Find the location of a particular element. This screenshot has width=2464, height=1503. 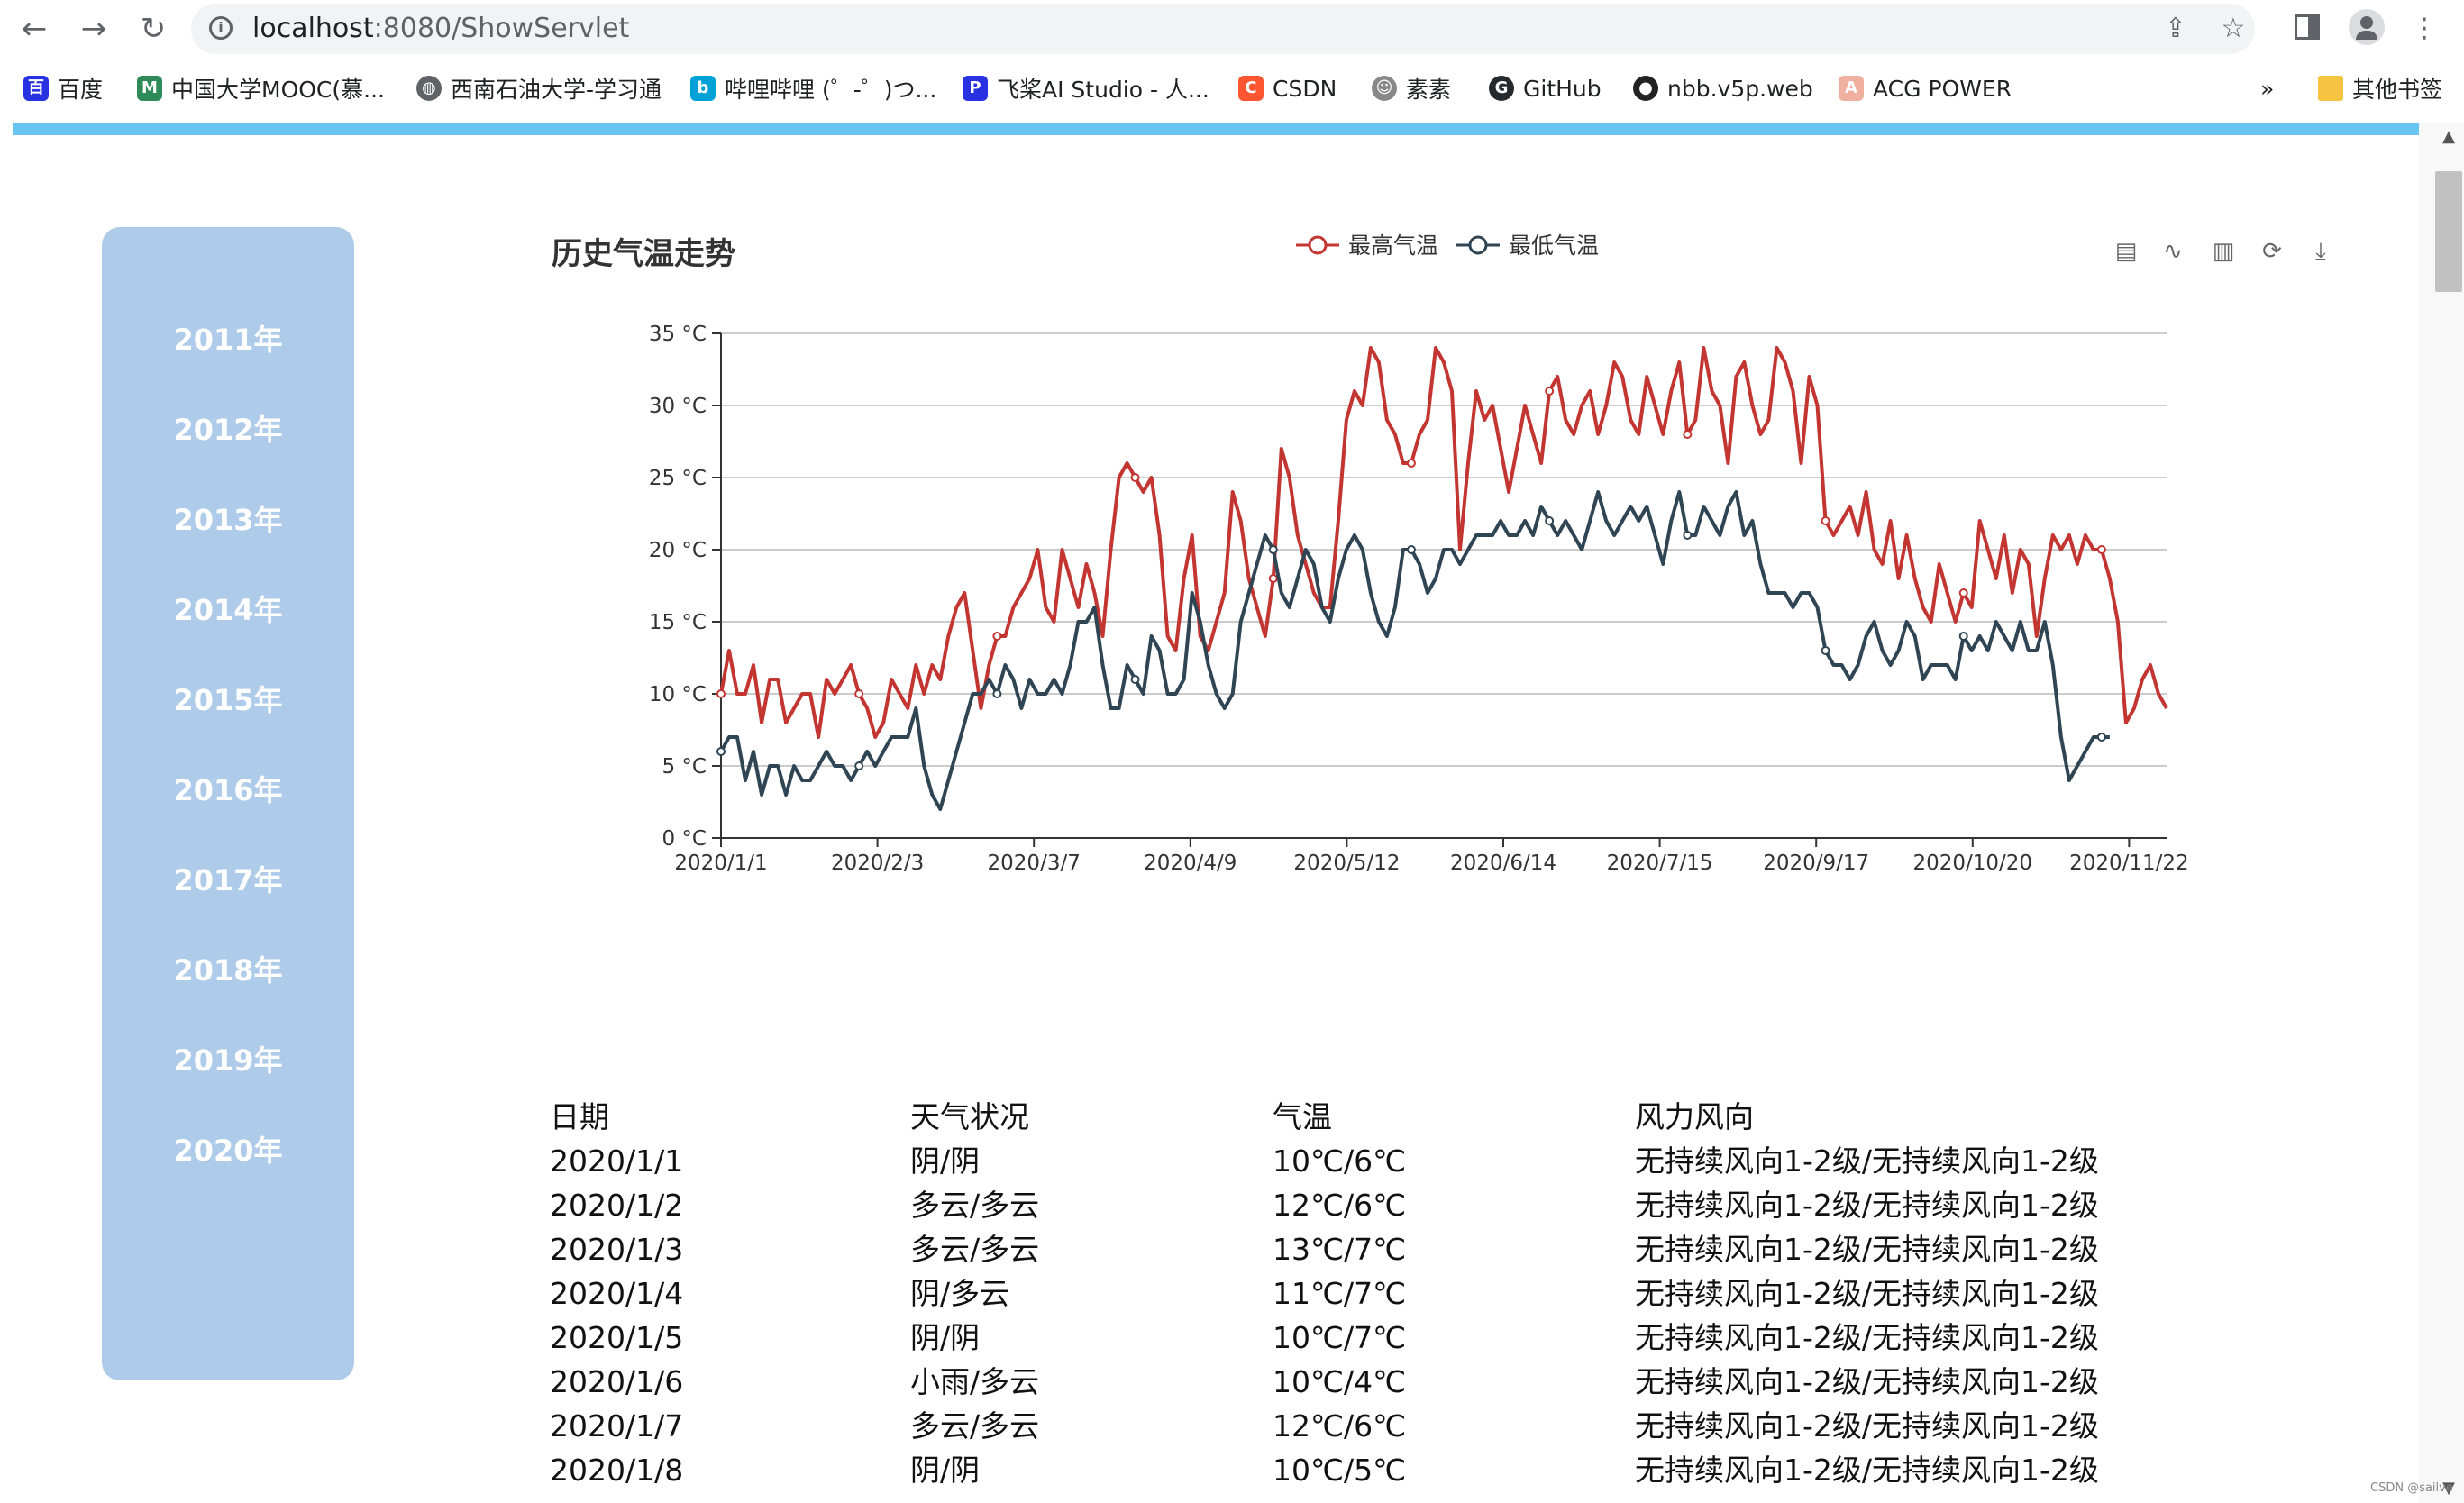

x-tick-label: 2020/5/12 is located at coordinates (1346, 863).